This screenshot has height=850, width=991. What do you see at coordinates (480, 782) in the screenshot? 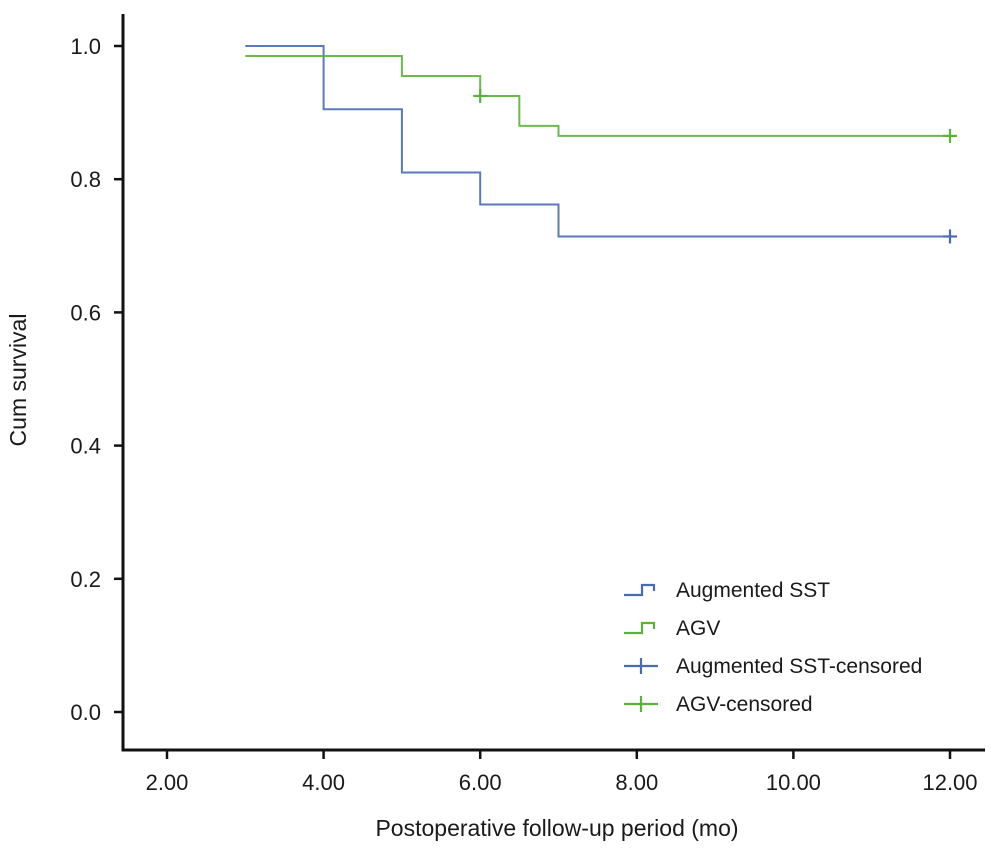
I see `x-tick-label: 6.00` at bounding box center [480, 782].